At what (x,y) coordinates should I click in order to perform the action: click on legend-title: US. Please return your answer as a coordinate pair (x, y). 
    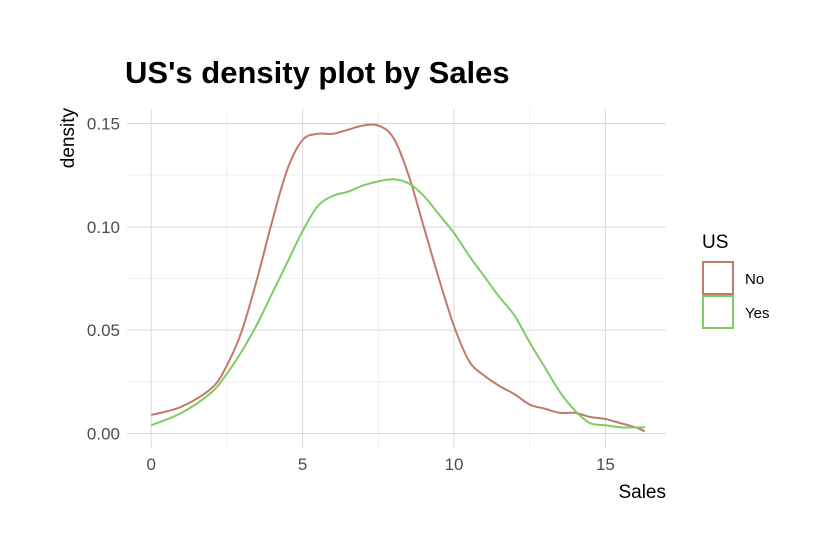
    Looking at the image, I should click on (715, 242).